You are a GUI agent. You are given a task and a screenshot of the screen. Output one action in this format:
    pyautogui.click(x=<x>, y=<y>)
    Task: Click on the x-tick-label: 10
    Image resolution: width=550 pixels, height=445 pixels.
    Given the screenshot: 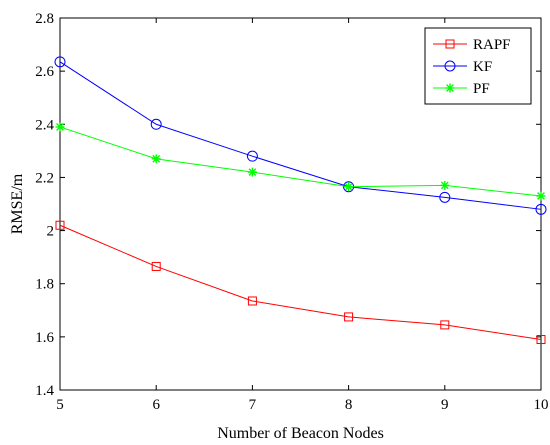 What is the action you would take?
    pyautogui.click(x=541, y=405)
    